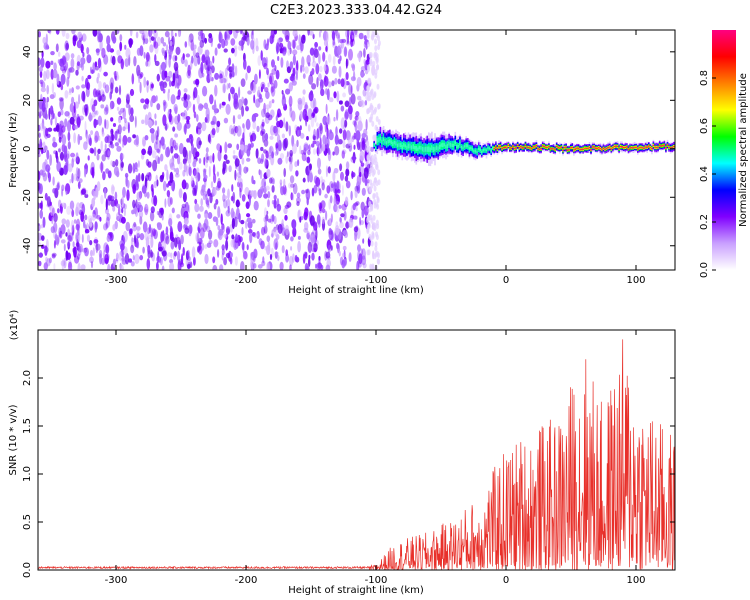 The width and height of the screenshot is (750, 600). I want to click on colorbar-tick-label: 0.2, so click(704, 222).